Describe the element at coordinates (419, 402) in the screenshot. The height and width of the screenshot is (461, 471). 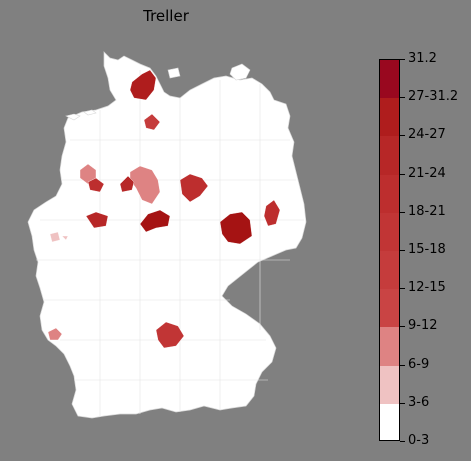
I see `legend-label: 3-6` at that location.